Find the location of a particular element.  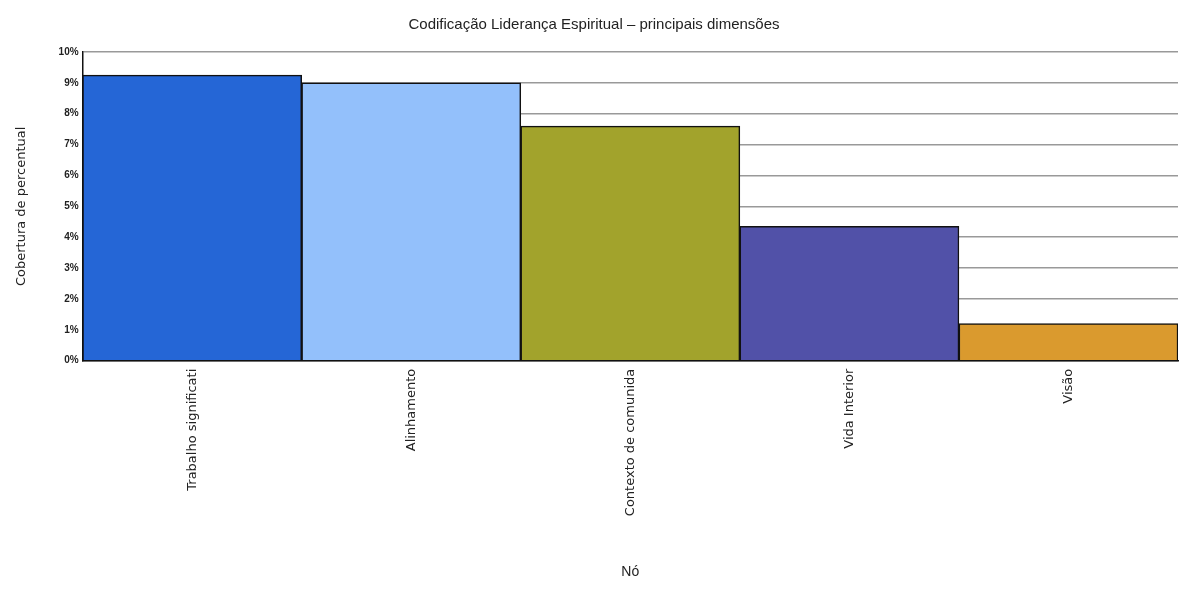

y-tick-label: 9% is located at coordinates (71, 82).